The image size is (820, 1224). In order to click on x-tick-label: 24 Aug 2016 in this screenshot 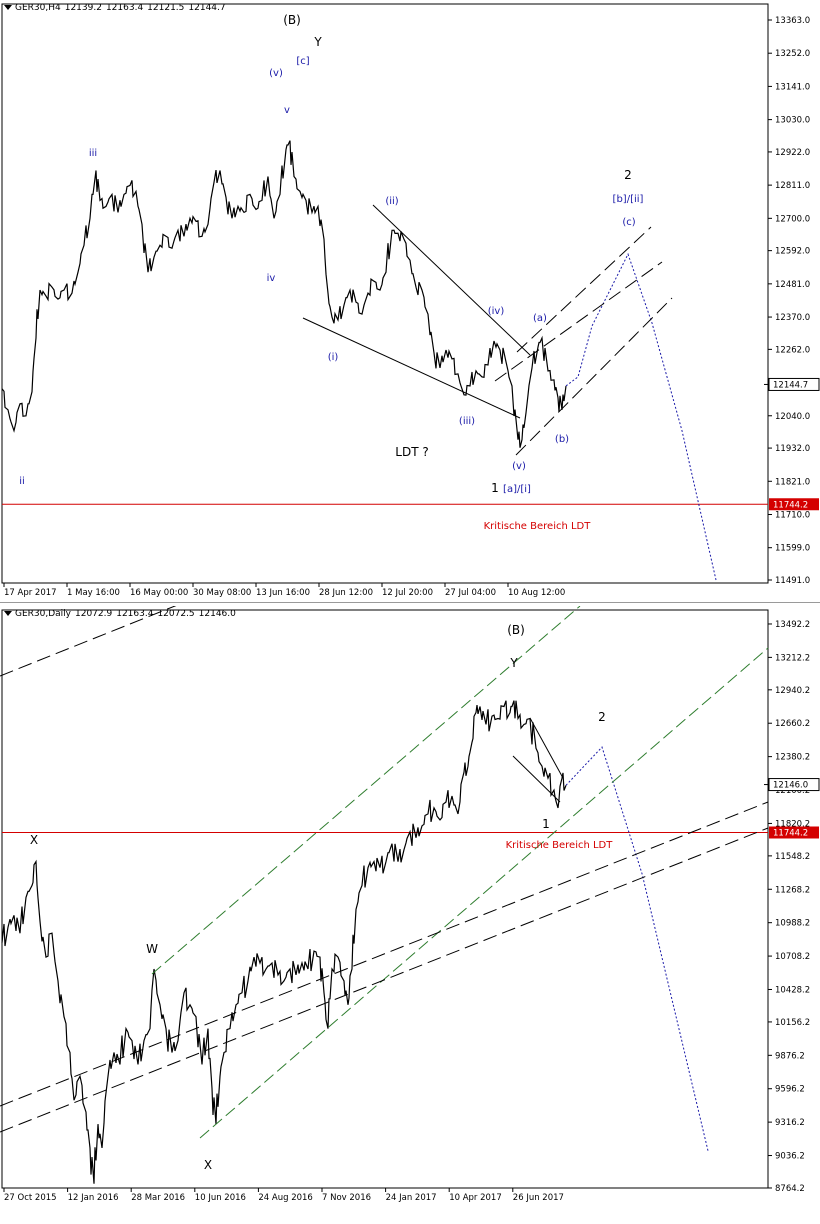, I will do `click(285, 1198)`.